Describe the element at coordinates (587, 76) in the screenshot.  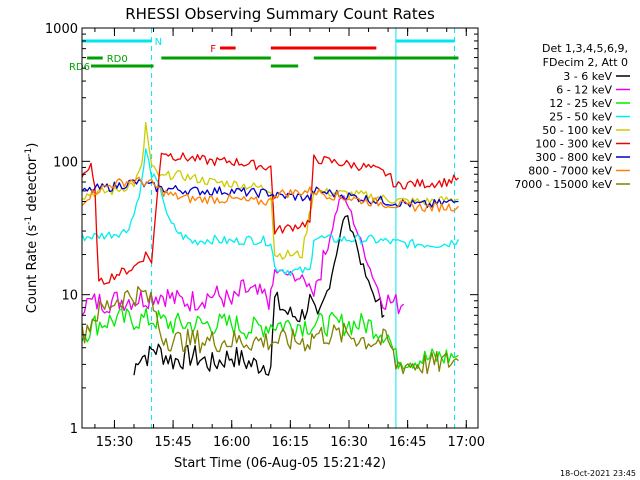
I see `legend-label: 3 - 6 keV` at that location.